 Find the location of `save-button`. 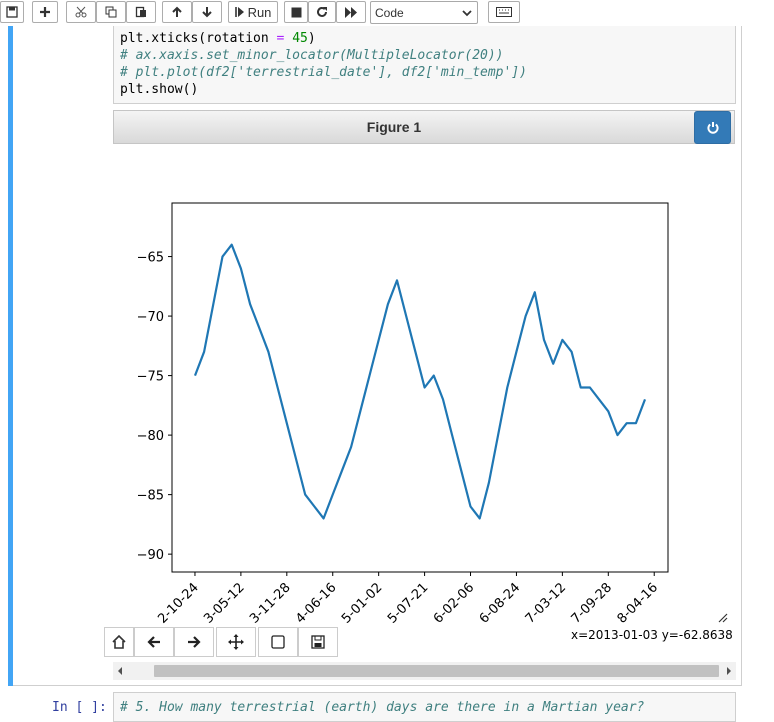

save-button is located at coordinates (12, 12).